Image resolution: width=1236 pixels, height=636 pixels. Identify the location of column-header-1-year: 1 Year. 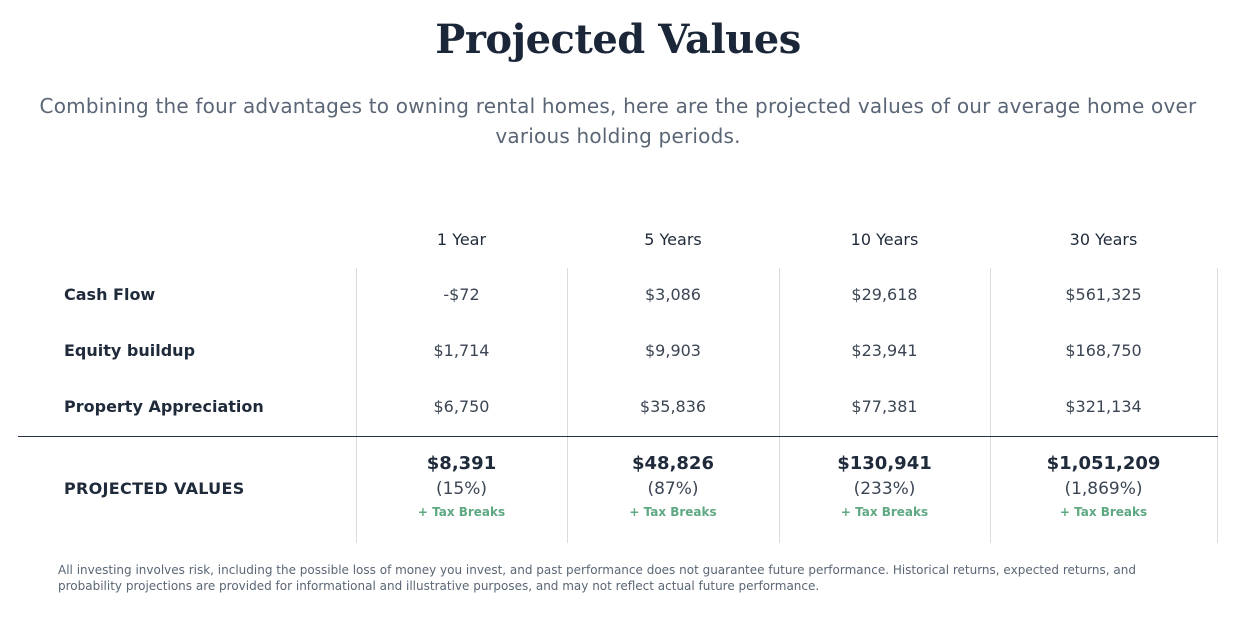
(461, 239).